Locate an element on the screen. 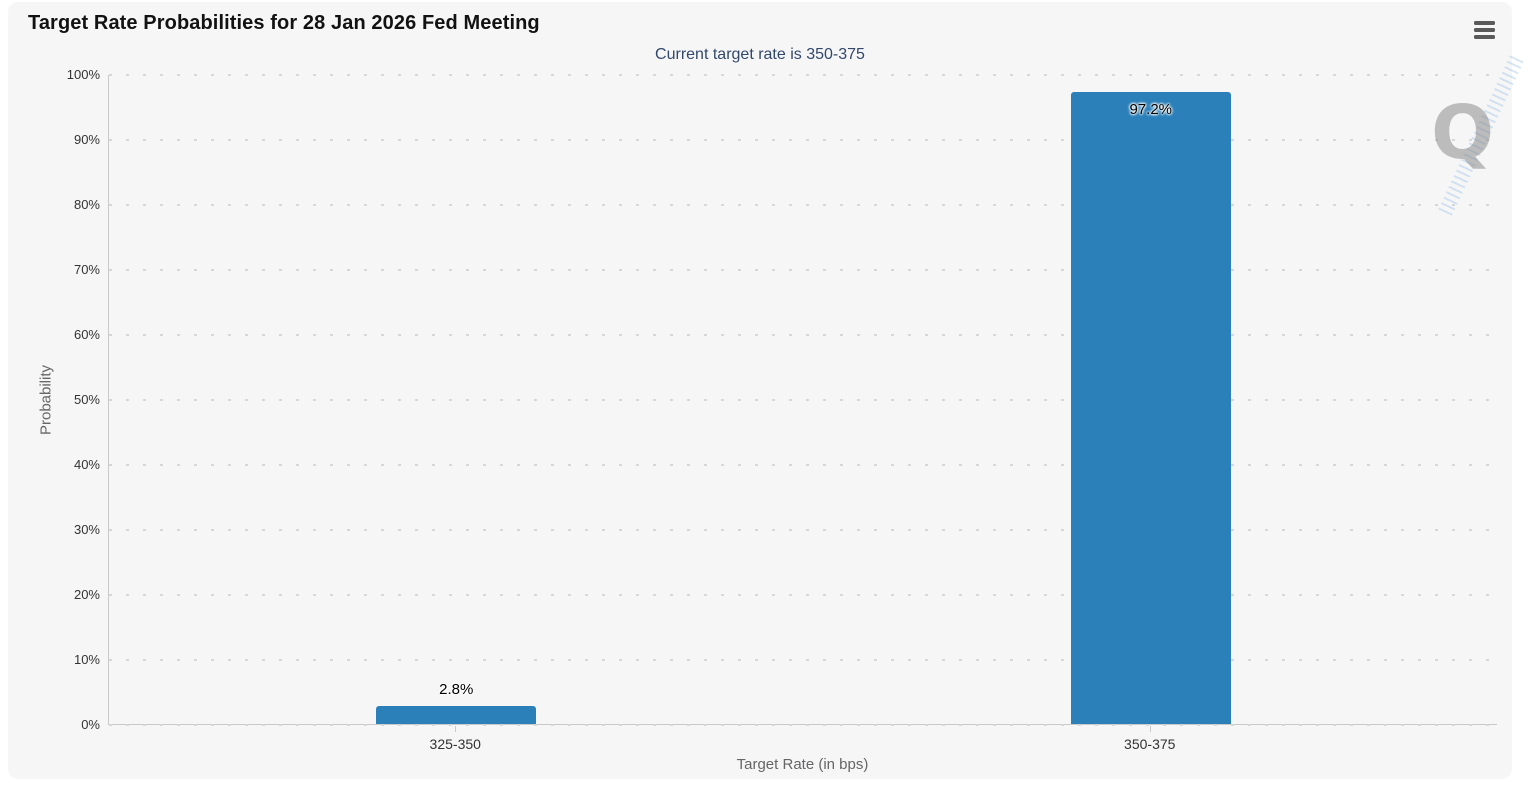  y-axis-tick-label: 10% is located at coordinates (86, 659).